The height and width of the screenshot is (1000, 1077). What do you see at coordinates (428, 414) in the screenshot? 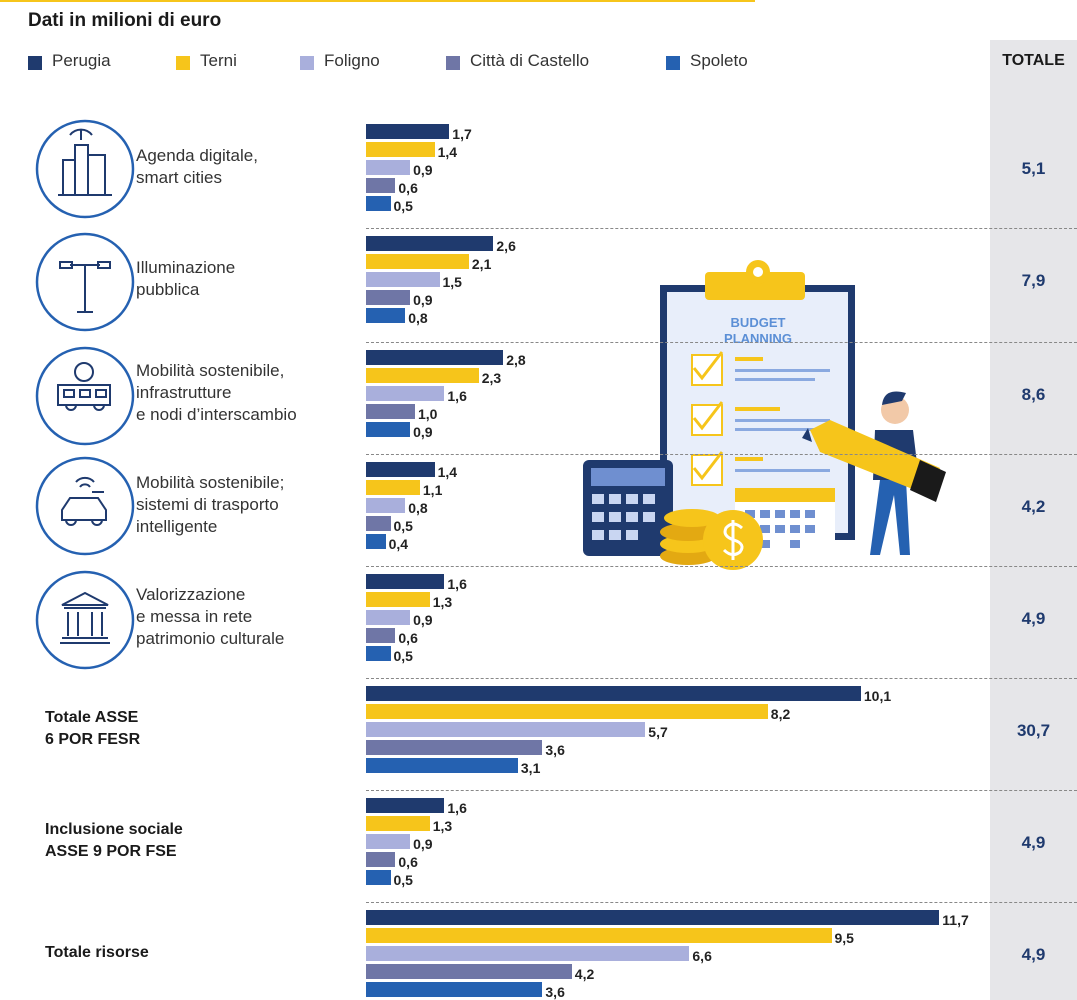
I see `value-label: 1,0` at bounding box center [428, 414].